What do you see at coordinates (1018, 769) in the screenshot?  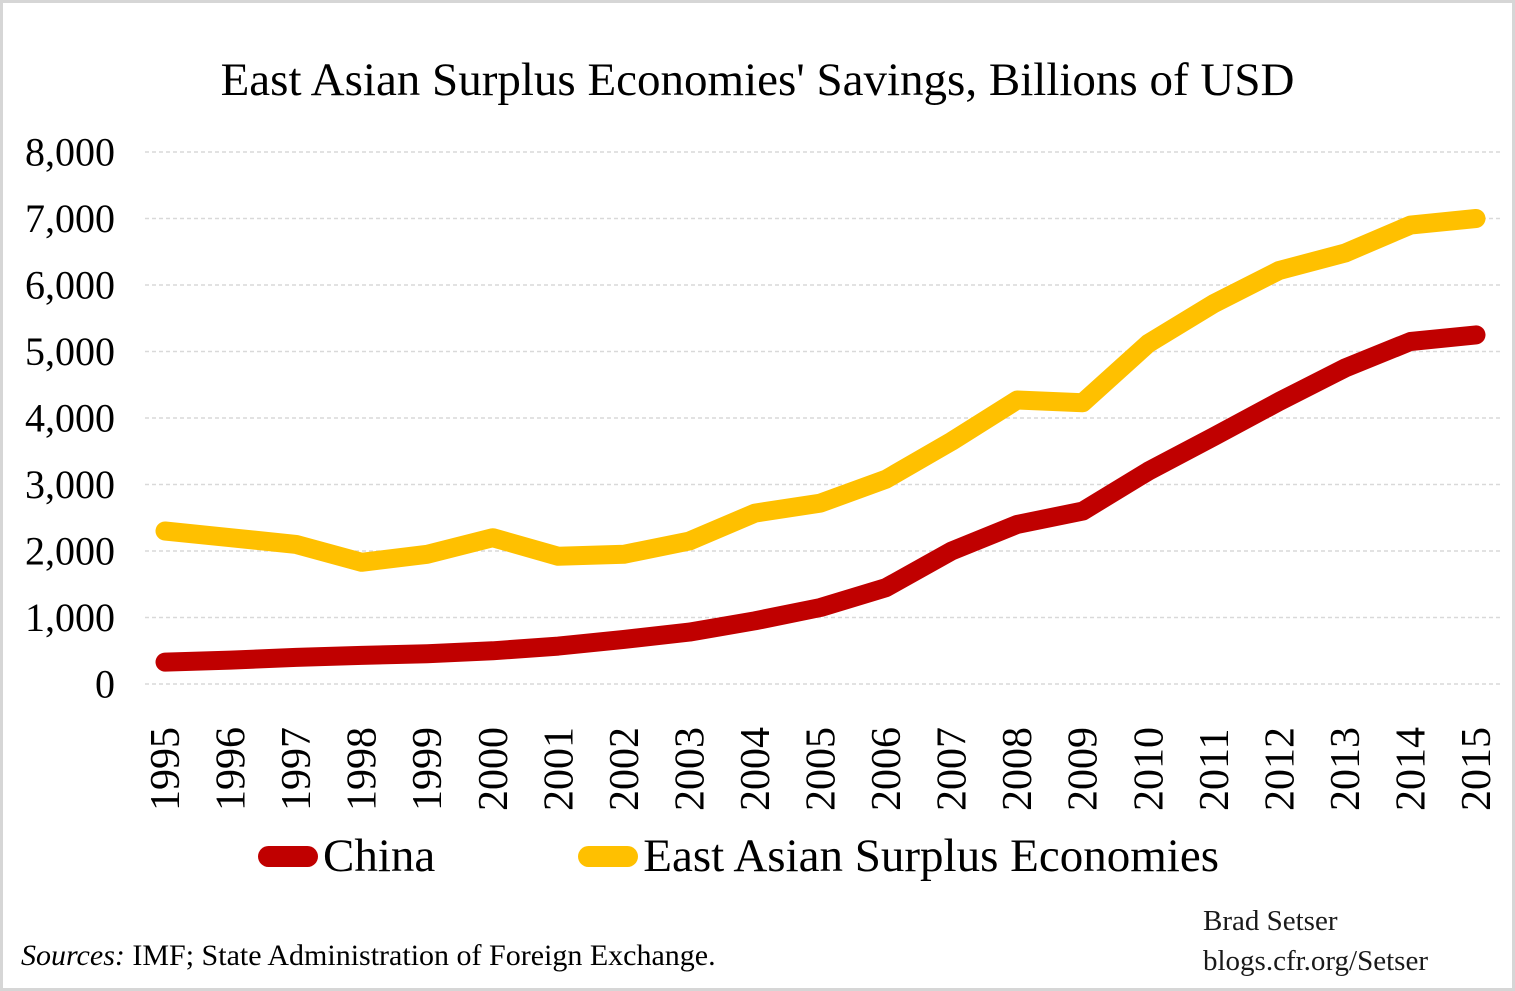 I see `x-axis-tick-label: 2008` at bounding box center [1018, 769].